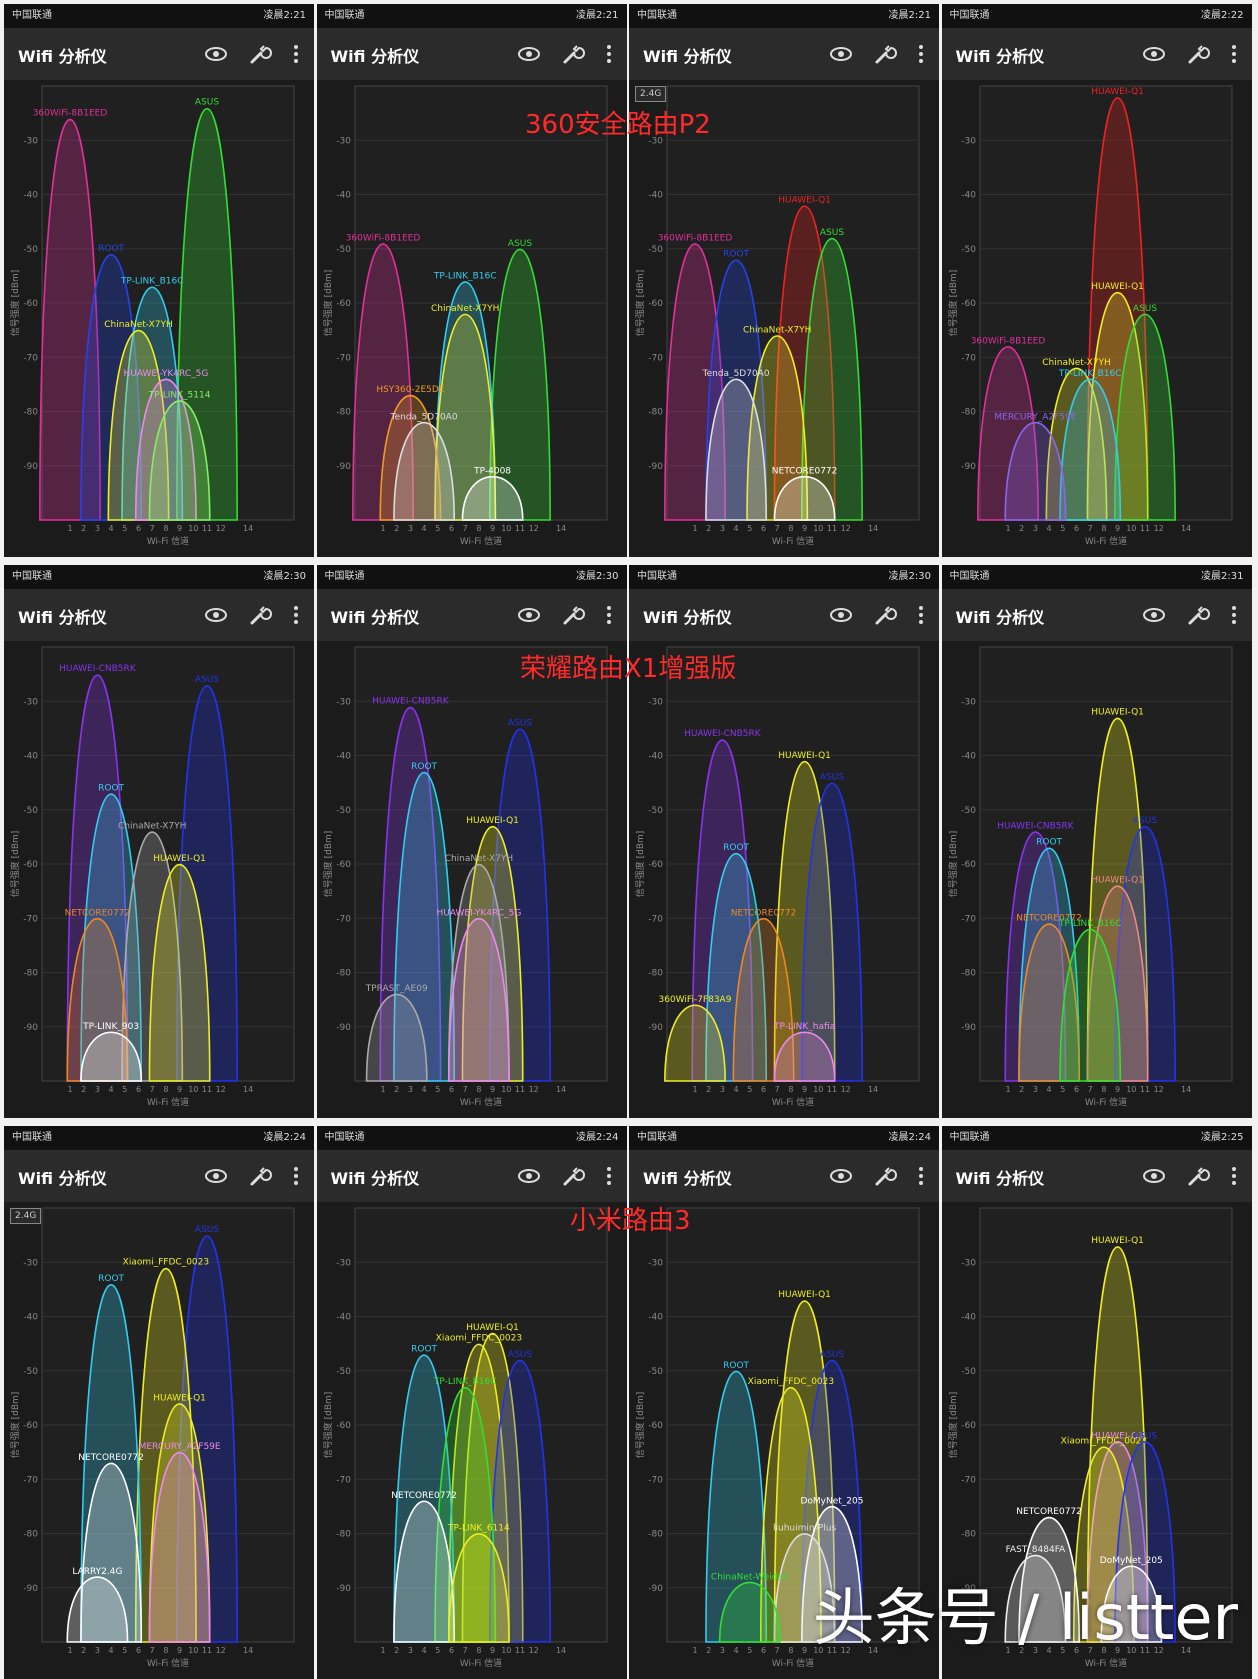 The width and height of the screenshot is (1258, 1679). Describe the element at coordinates (1007, 1650) in the screenshot. I see `x-tick-label: 1` at that location.